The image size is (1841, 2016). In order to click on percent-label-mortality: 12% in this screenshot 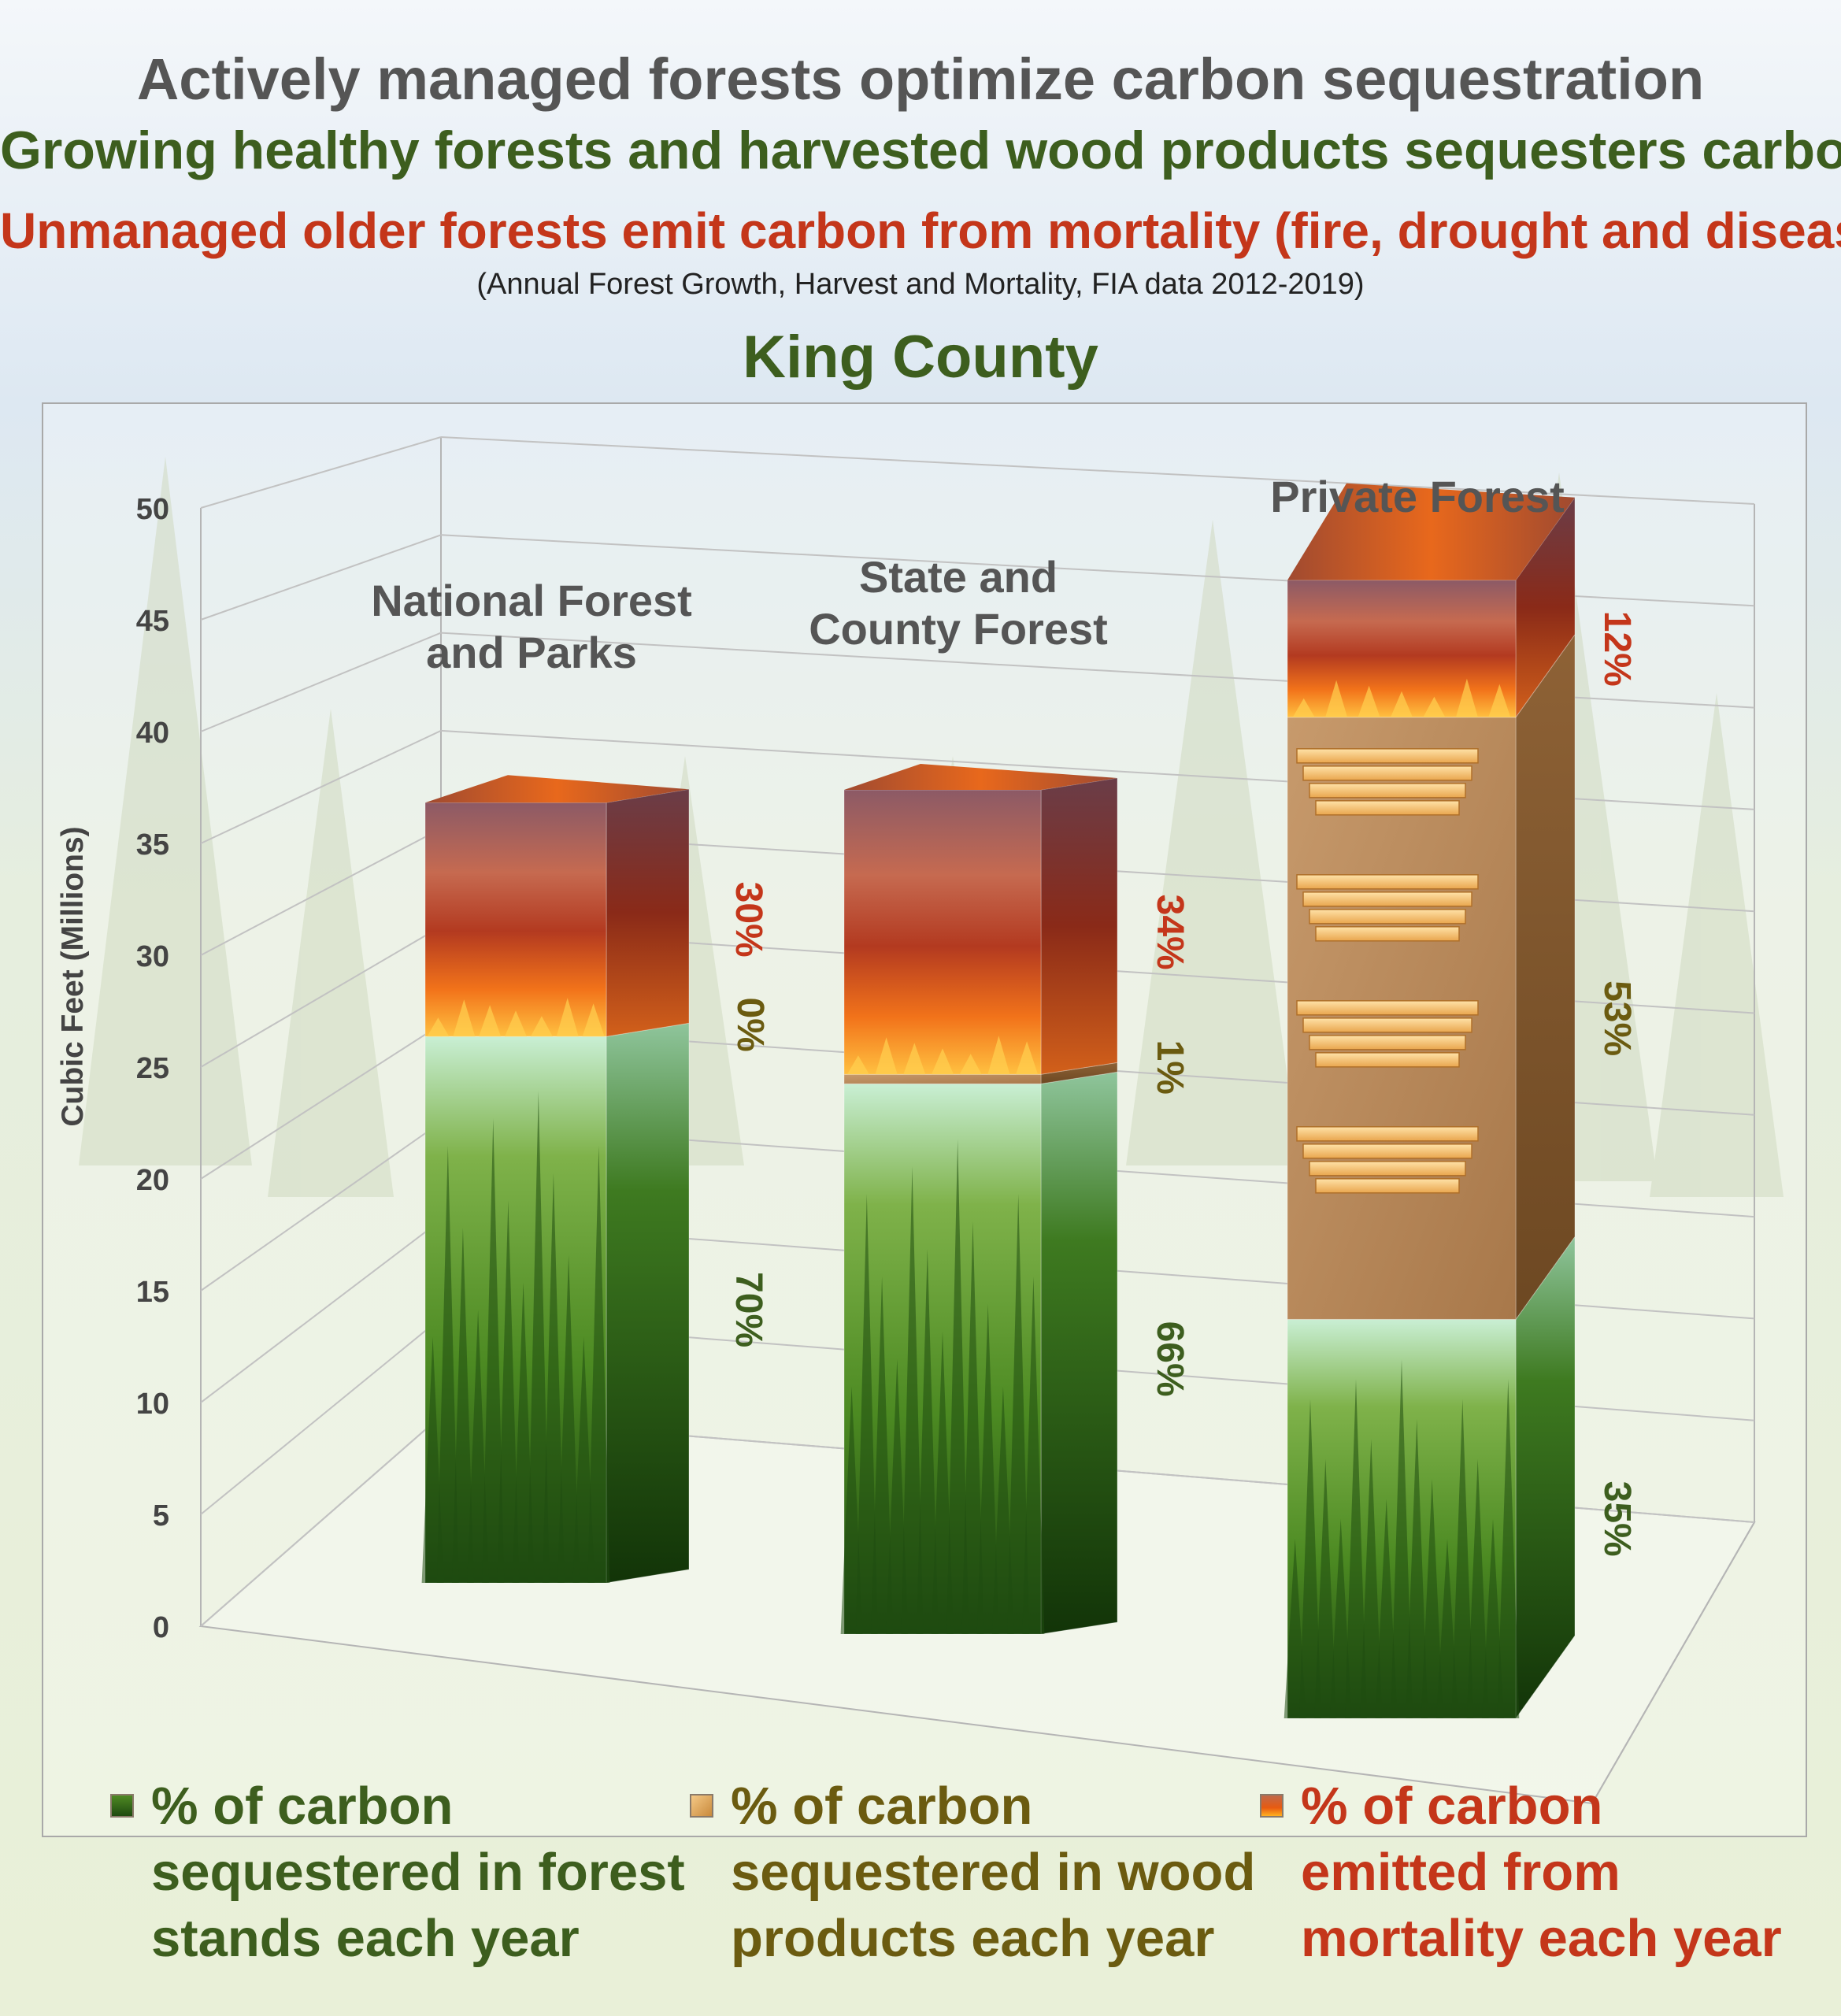, I will do `click(1617, 649)`.